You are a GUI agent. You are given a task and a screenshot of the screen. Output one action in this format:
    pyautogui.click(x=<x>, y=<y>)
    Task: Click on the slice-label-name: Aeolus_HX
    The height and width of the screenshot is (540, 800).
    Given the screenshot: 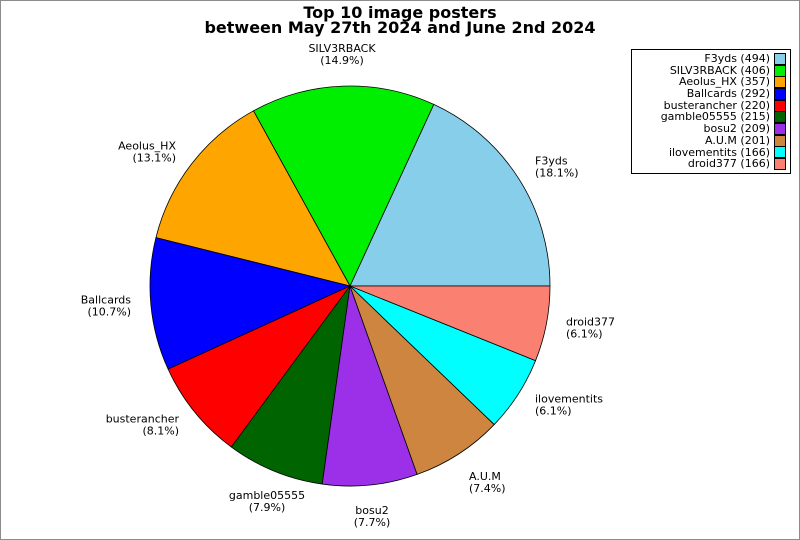 What is the action you would take?
    pyautogui.click(x=147, y=146)
    